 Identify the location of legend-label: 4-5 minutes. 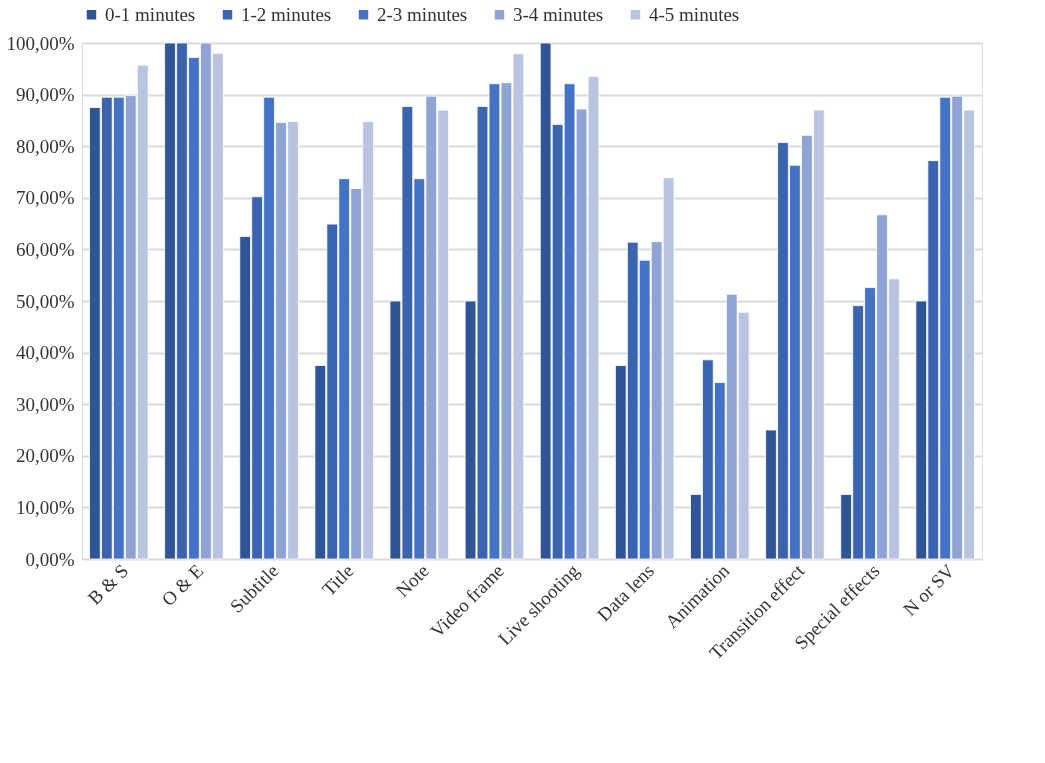
(694, 14).